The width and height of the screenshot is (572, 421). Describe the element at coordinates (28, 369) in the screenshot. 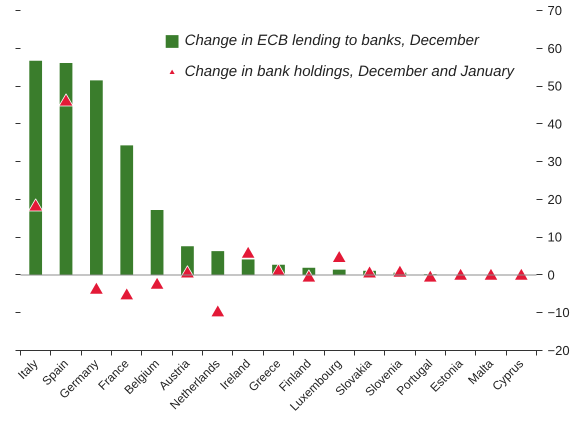

I see `x-tick-label: Italy` at that location.